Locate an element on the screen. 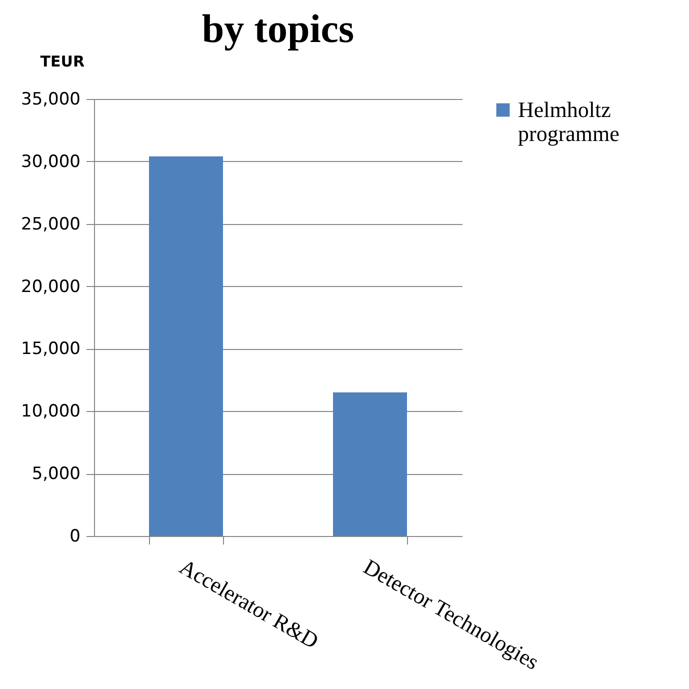 This screenshot has width=689, height=689. y-tick-label: 5,000 is located at coordinates (56, 474).